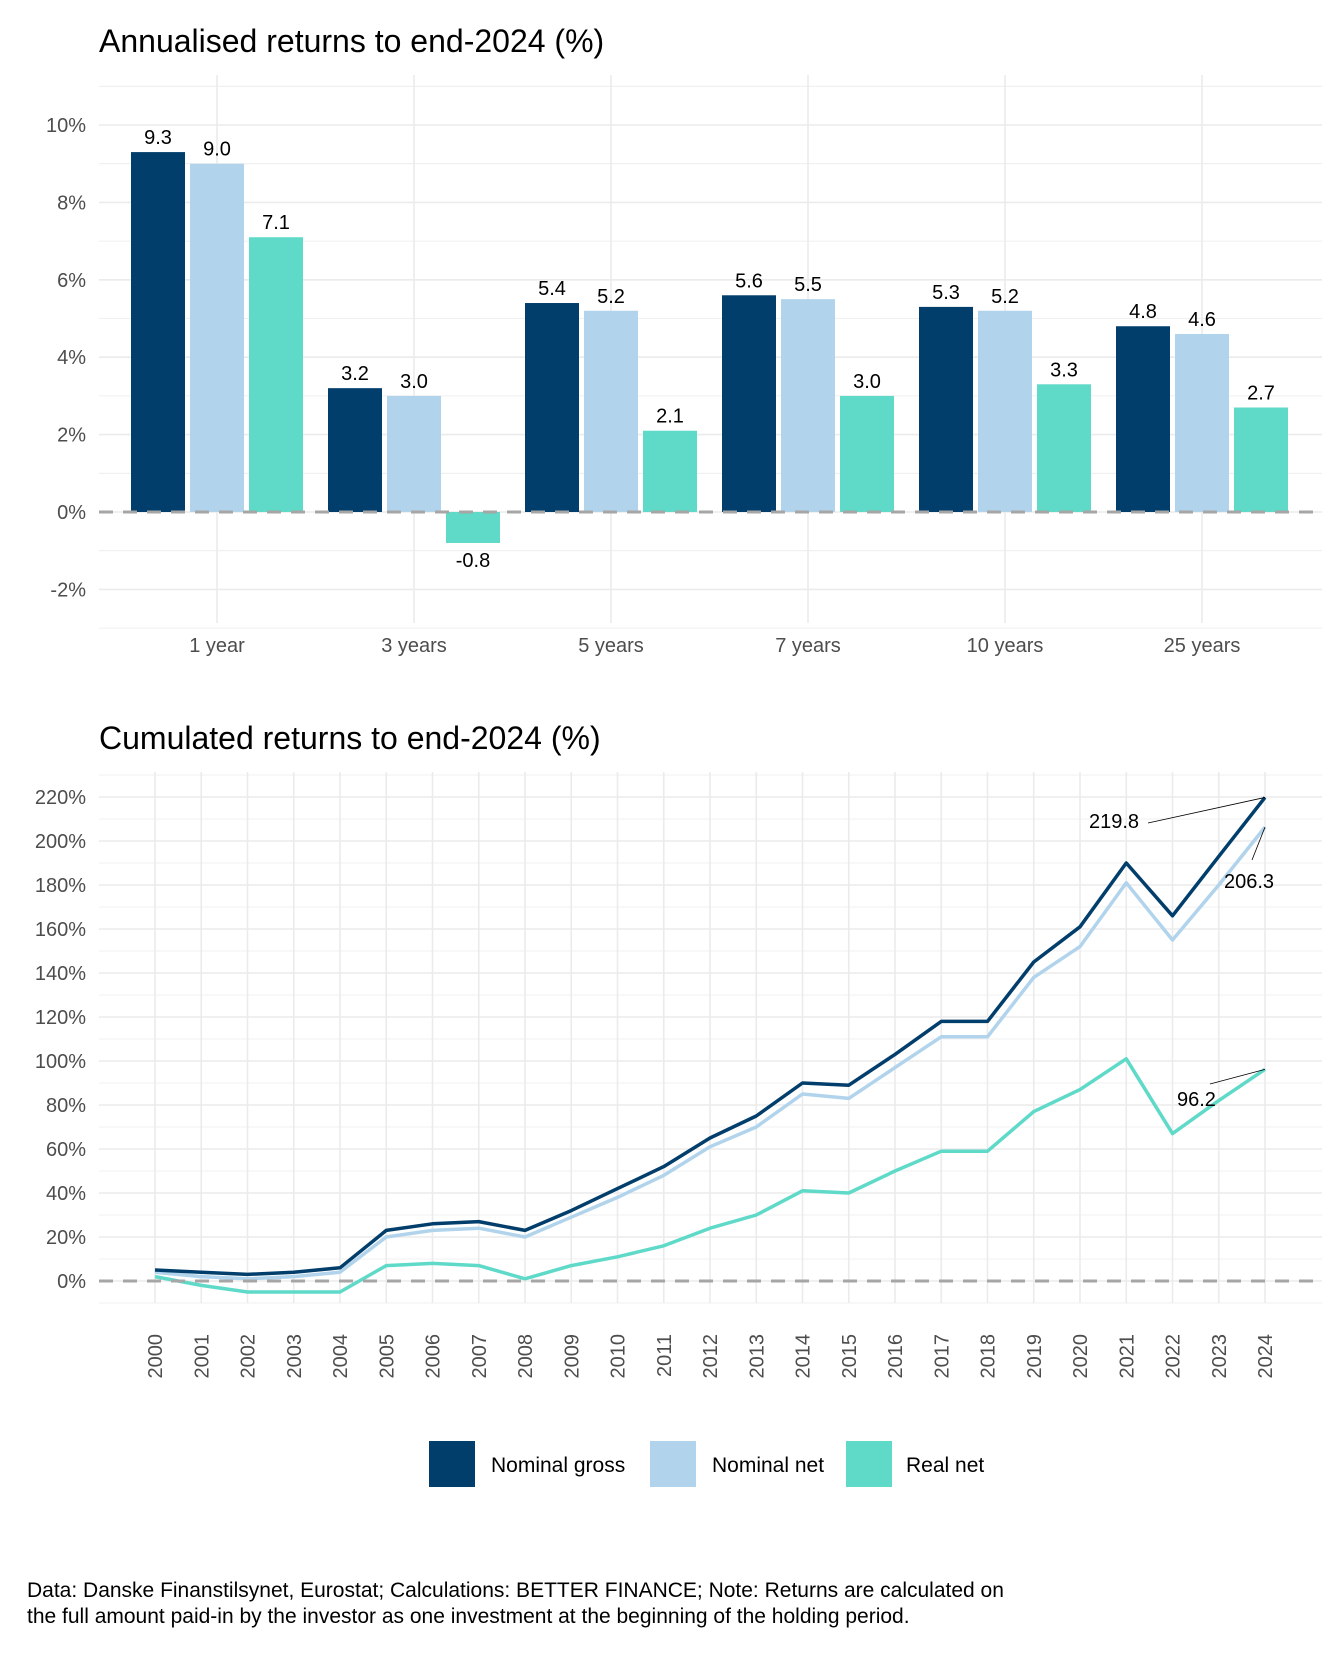  What do you see at coordinates (60, 798) in the screenshot?
I see `y-tick-label: 220%` at bounding box center [60, 798].